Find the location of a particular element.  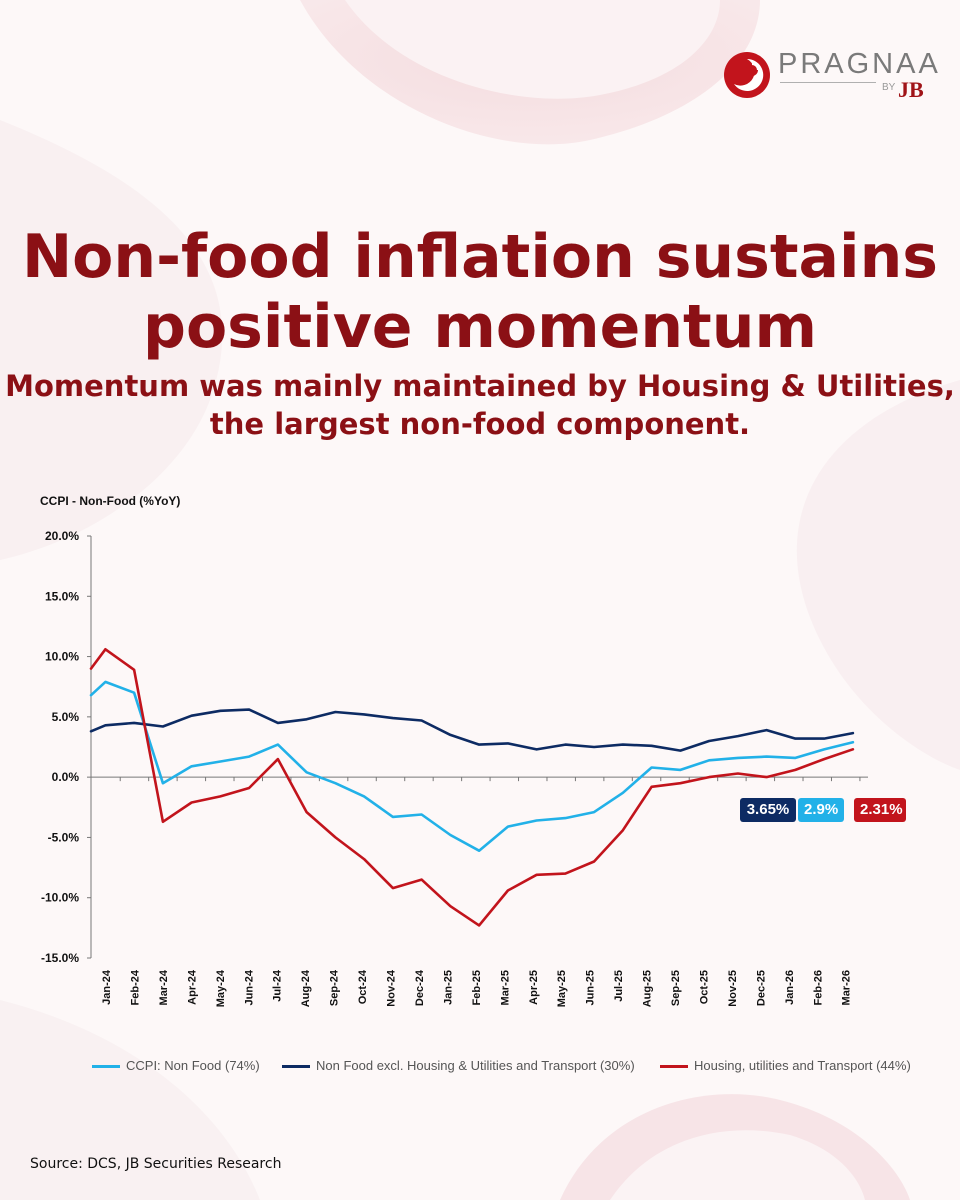

y-tick-label: 5.0% is located at coordinates (66, 717).